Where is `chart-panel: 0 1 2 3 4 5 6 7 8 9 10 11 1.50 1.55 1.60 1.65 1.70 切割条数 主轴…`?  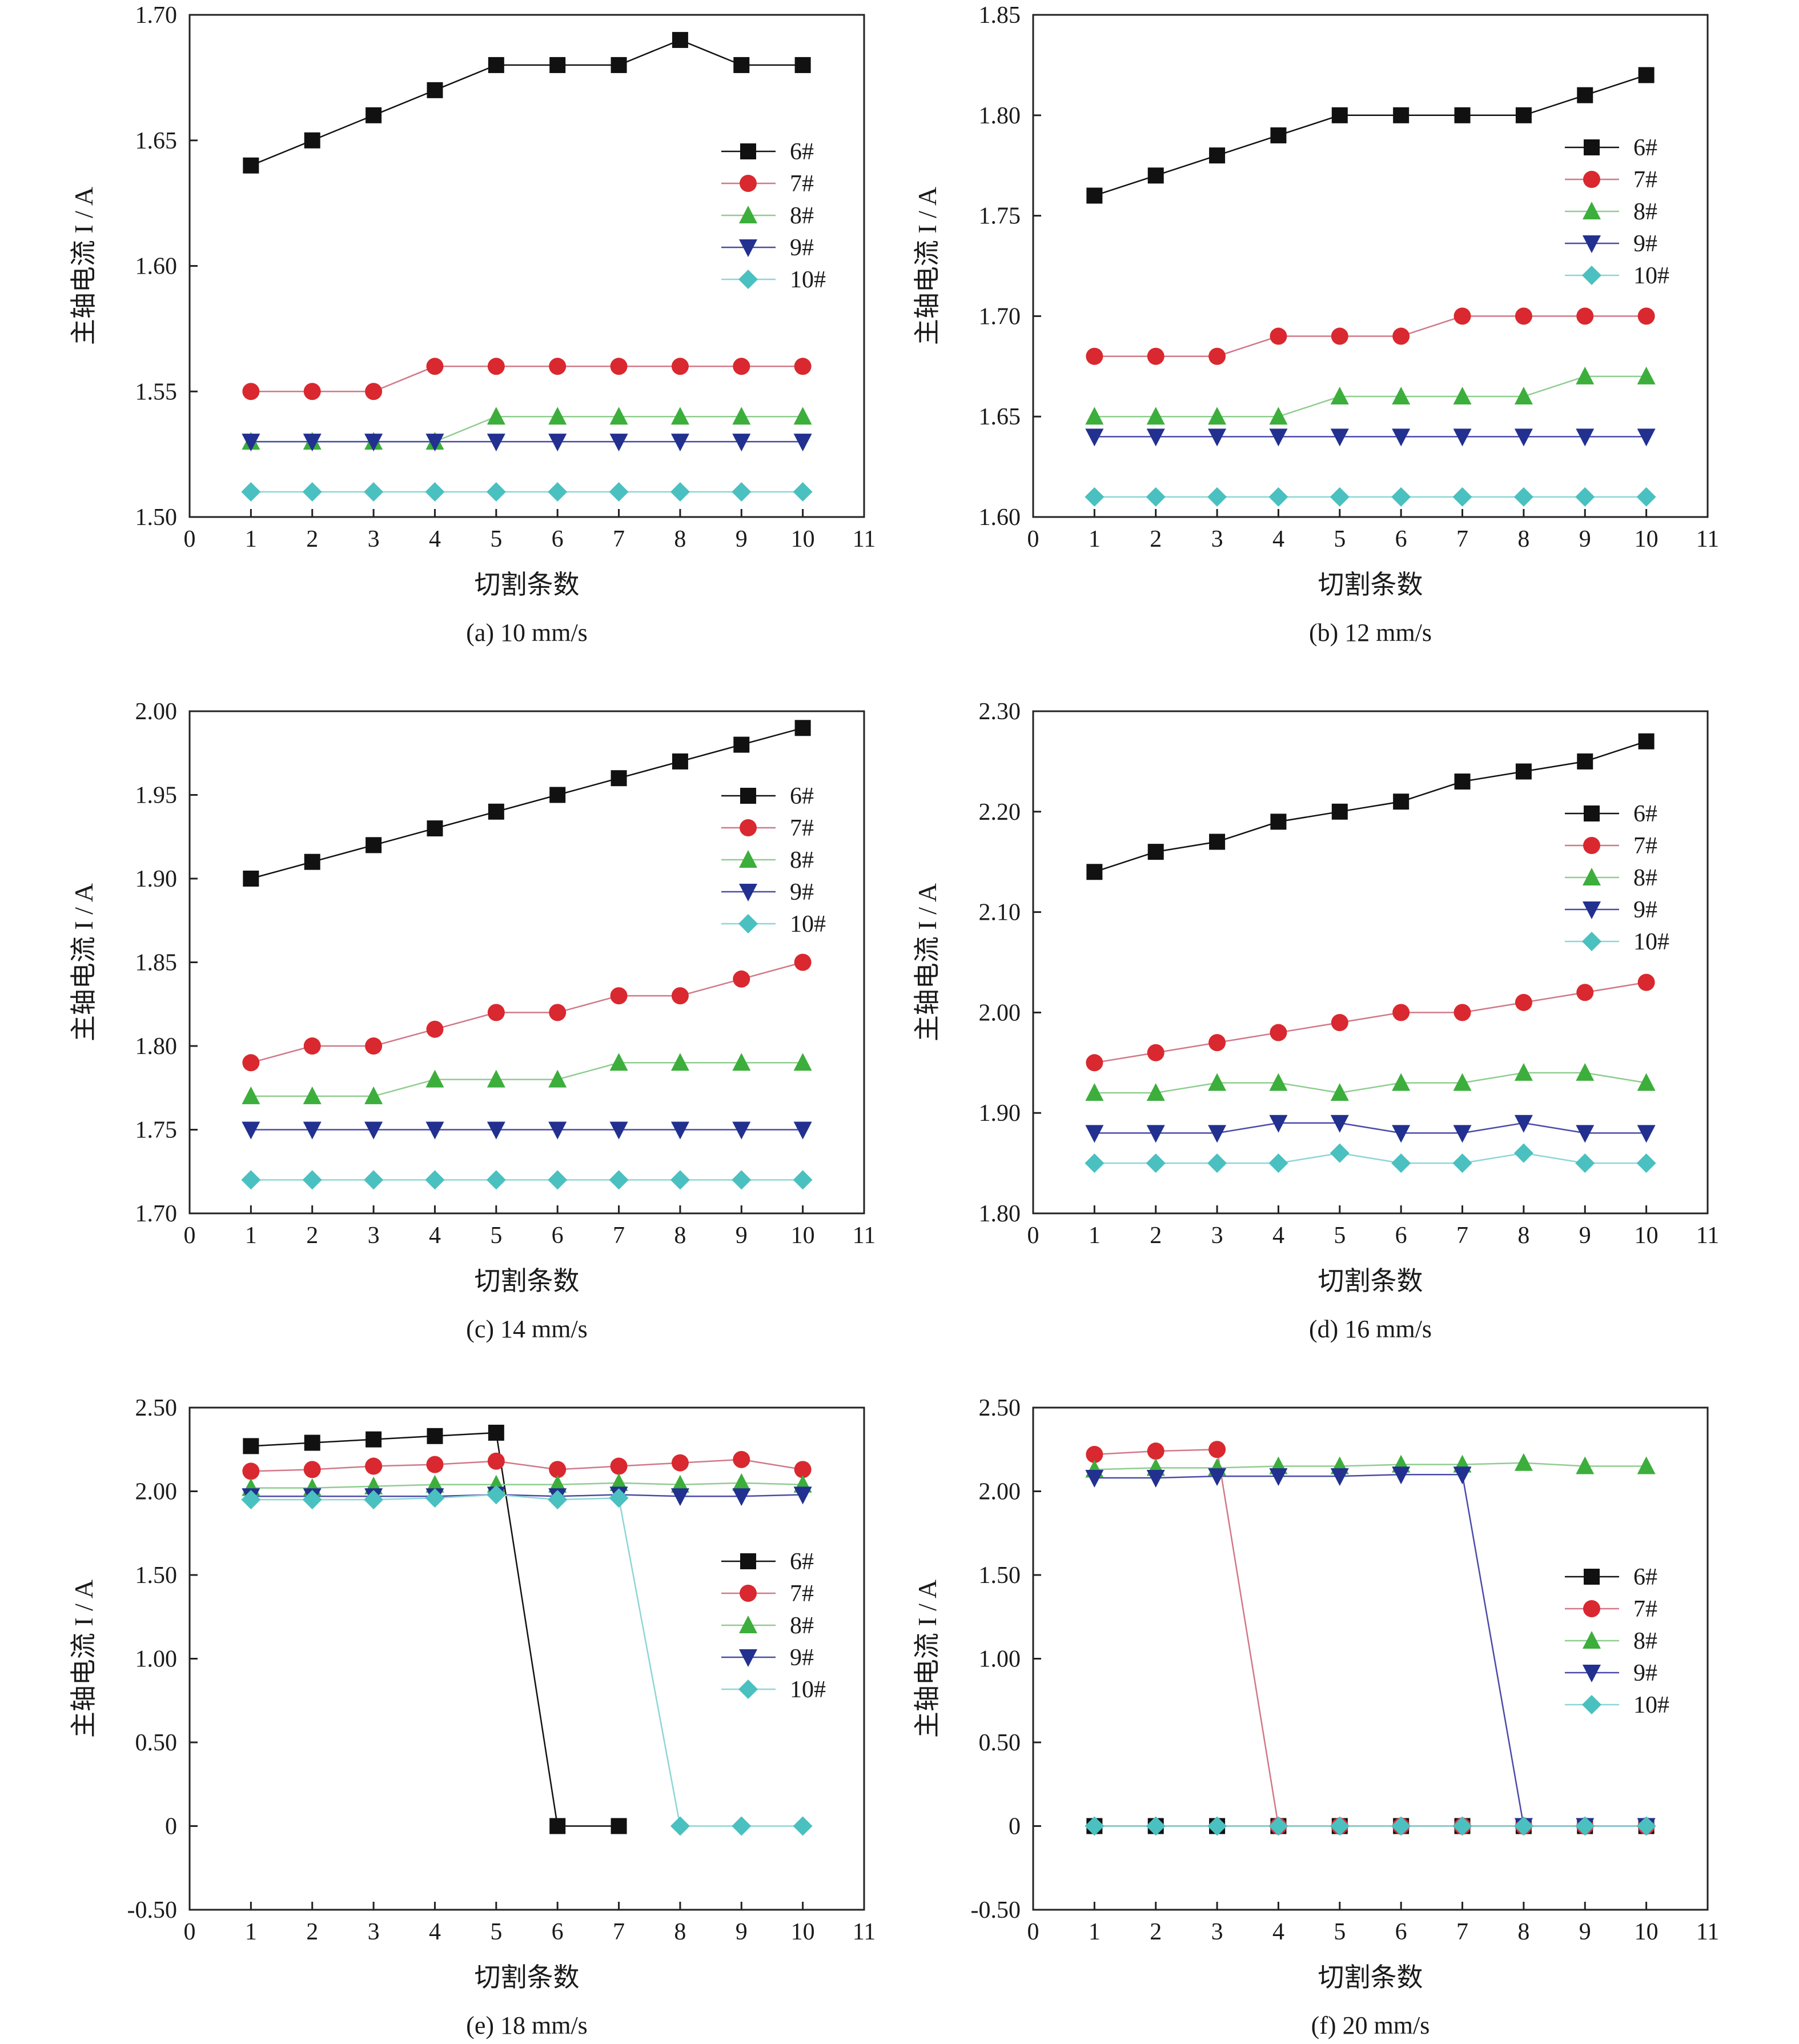
chart-panel: 0 1 2 3 4 5 6 7 8 9 10 11 1.50 1.55 1.60 1.65 1.70 切割条数 主轴… is located at coordinates (472, 324).